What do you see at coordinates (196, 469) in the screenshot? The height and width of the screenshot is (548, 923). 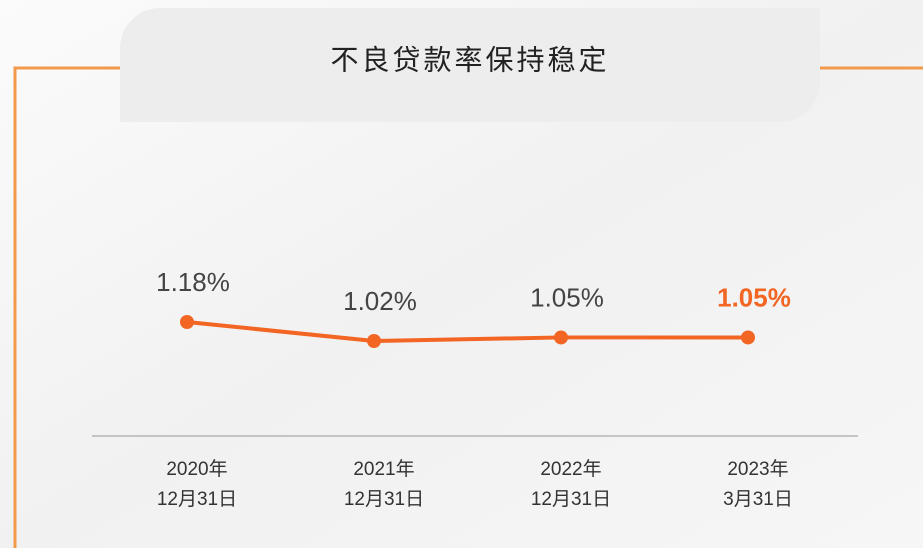 I see `x-tick-label: 2020年` at bounding box center [196, 469].